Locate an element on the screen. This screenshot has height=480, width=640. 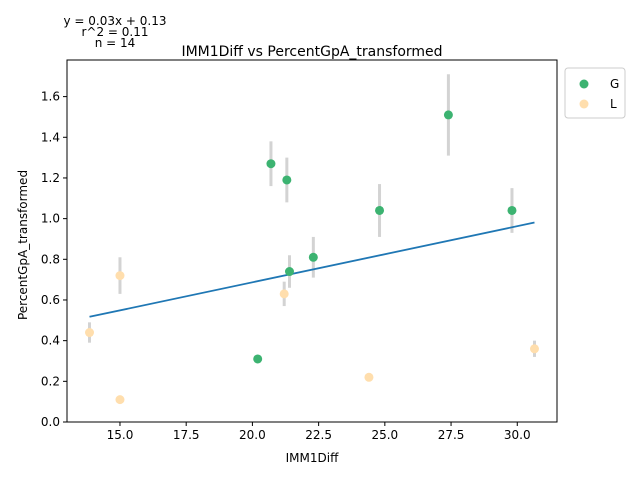
y-tick-label: 1.0 is located at coordinates (50, 219).